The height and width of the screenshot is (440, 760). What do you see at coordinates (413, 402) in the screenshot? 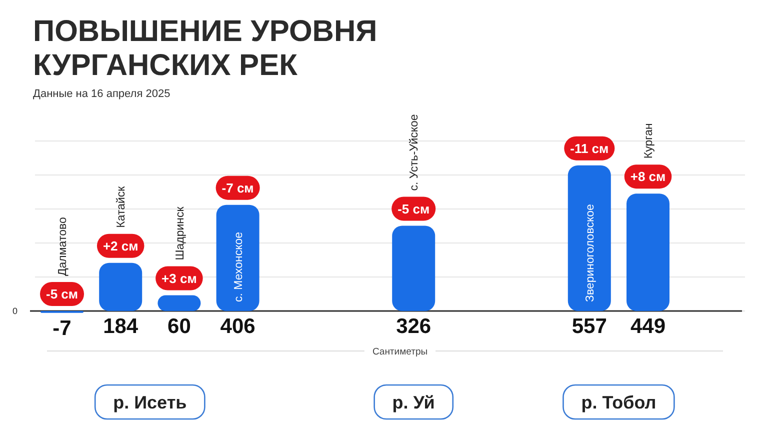
I see `text: р. Уй` at bounding box center [413, 402].